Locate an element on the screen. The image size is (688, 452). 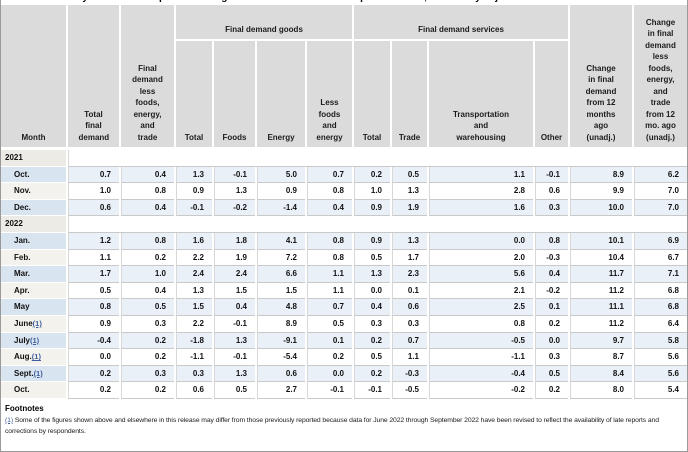
value-cell: 11.1 is located at coordinates (601, 307).